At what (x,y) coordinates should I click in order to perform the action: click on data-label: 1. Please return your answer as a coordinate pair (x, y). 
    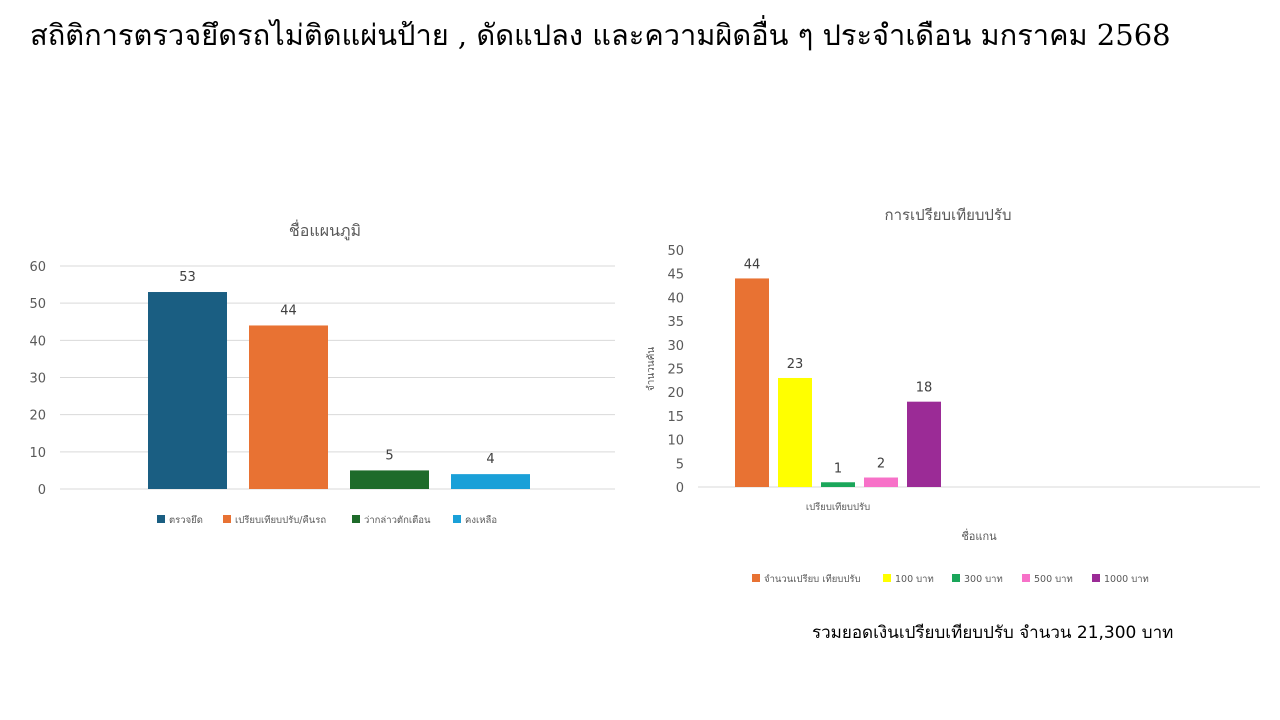
    Looking at the image, I should click on (838, 468).